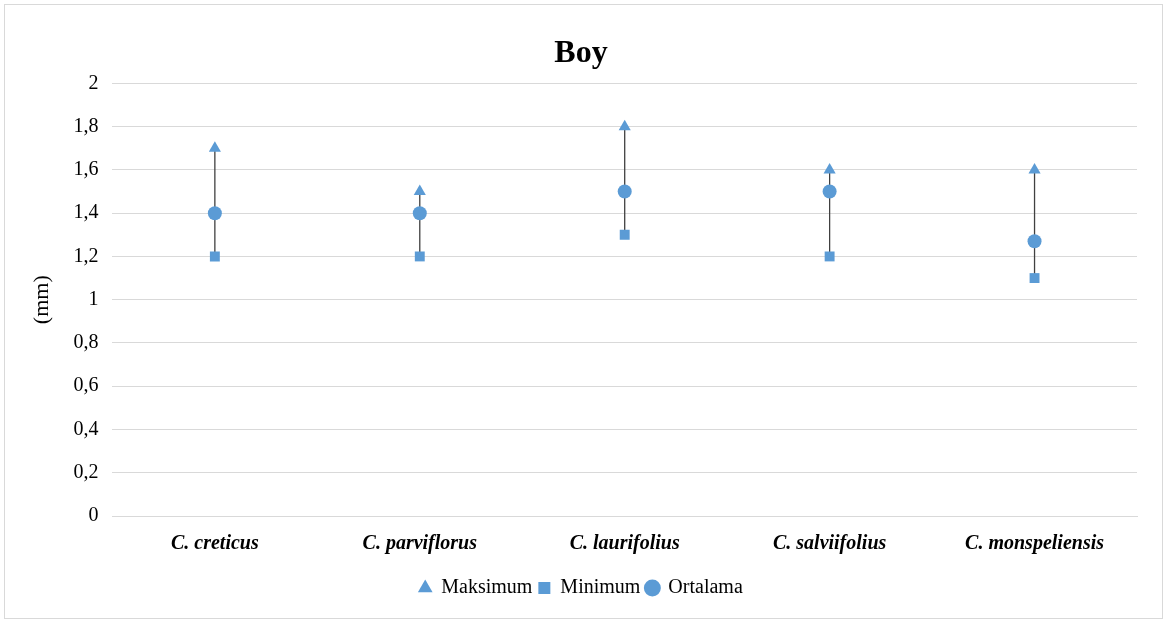 This screenshot has width=1169, height=623. What do you see at coordinates (624, 543) in the screenshot?
I see `x-tick-label: C. laurifolius` at bounding box center [624, 543].